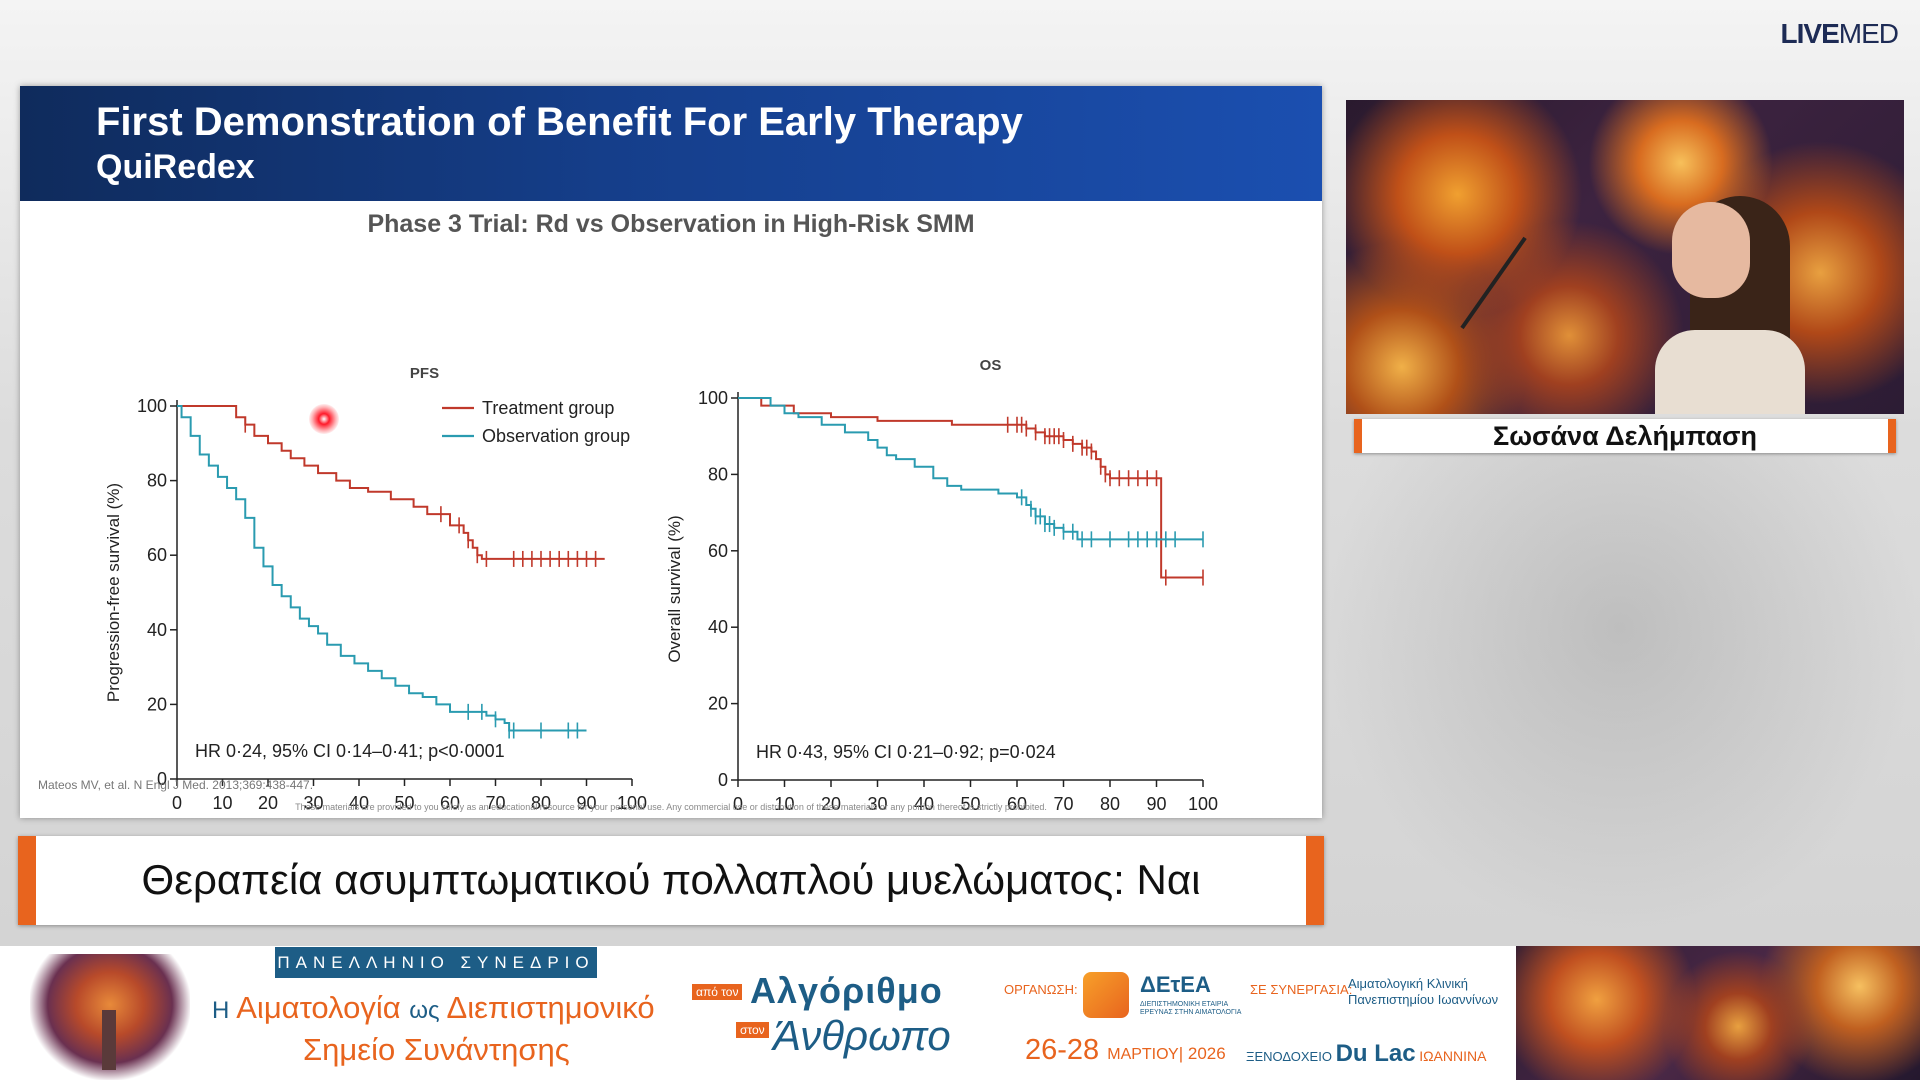  I want to click on footer-artwork, so click(1718, 1013).